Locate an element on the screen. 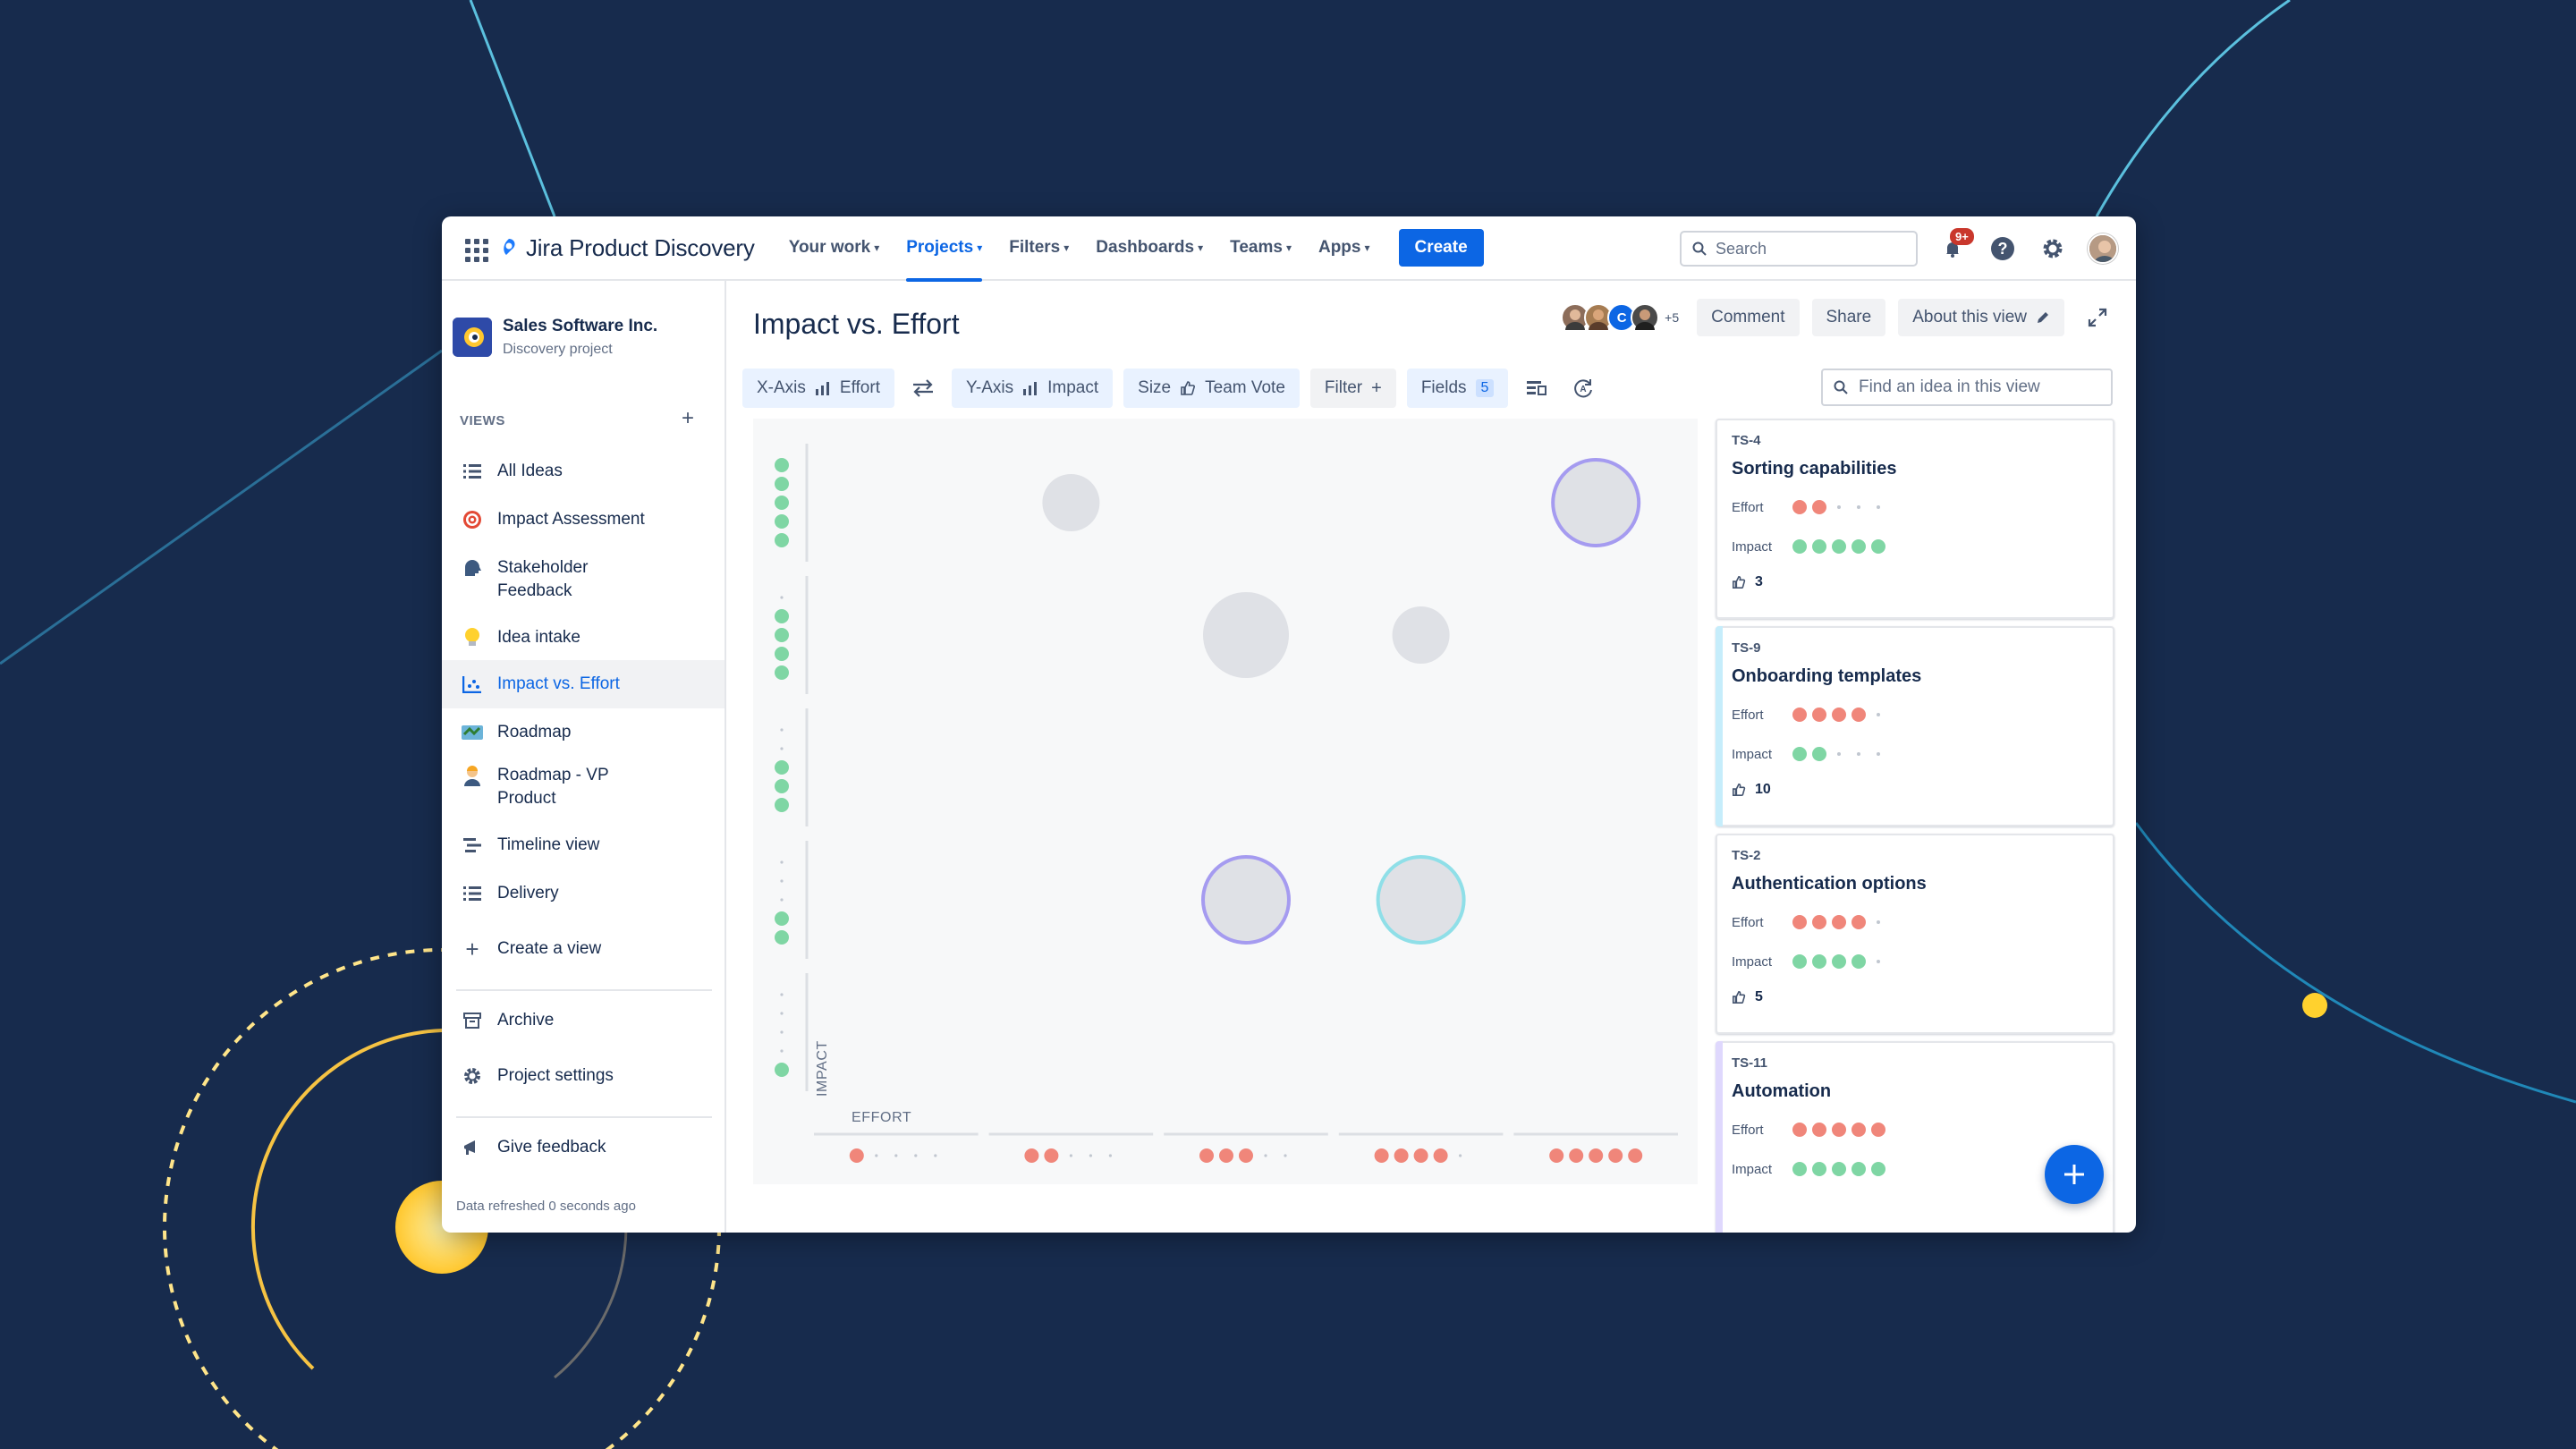 This screenshot has height=1449, width=2576. filter-label: Filter is located at coordinates (1343, 387).